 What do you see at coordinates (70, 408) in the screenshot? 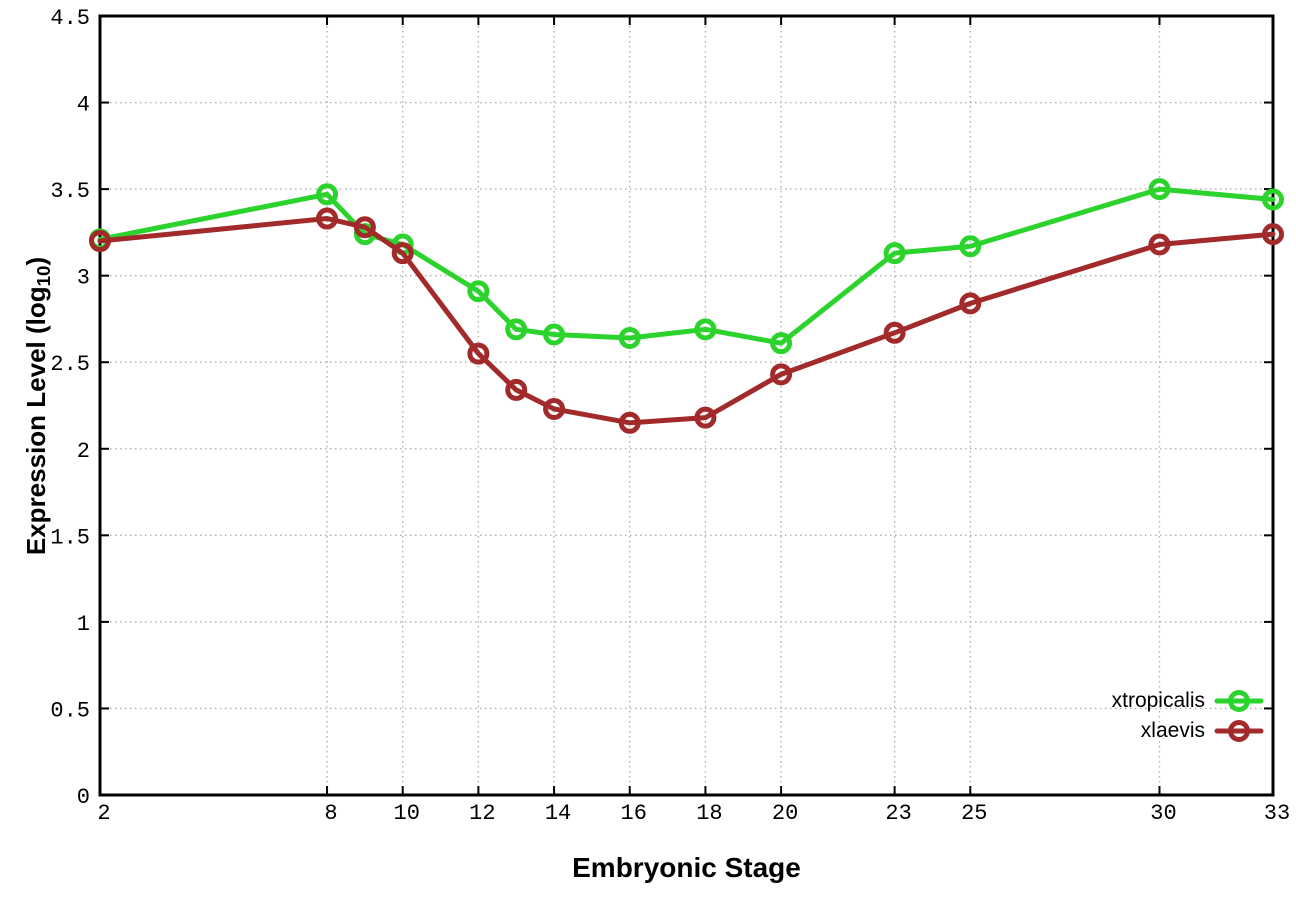
I see `y-tick-labels: 0 0.5 1 1.5 2 2.5 3 3.5 4 4.5` at bounding box center [70, 408].